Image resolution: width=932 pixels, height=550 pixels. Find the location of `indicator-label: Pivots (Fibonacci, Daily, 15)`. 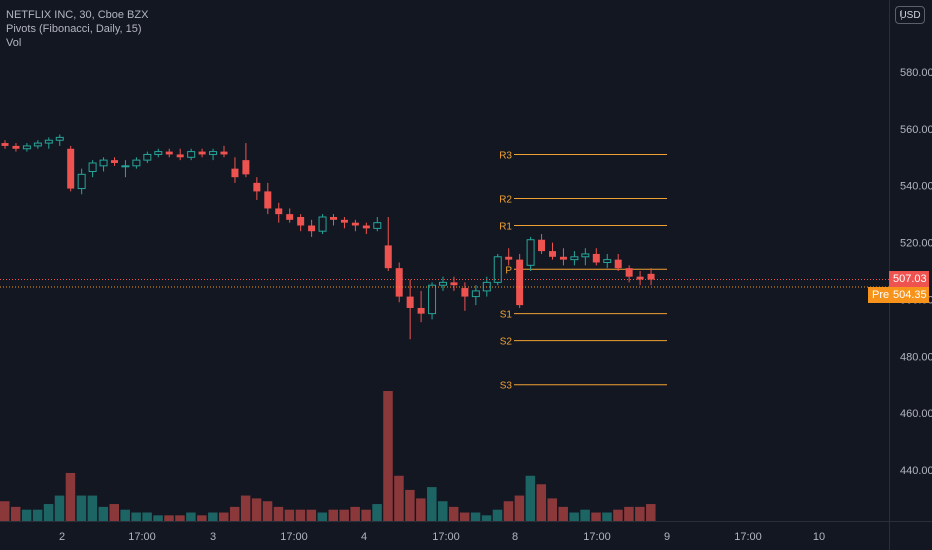

indicator-label: Pivots (Fibonacci, Daily, 15) is located at coordinates (74, 29).